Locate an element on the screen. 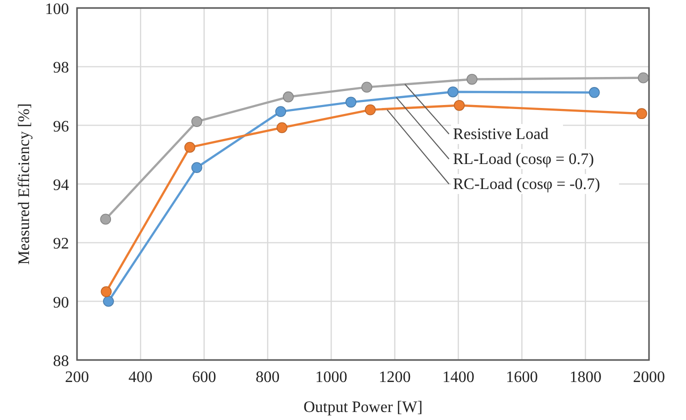 This screenshot has height=420, width=686. annotation: RL-Load (cosφ = 0.7) is located at coordinates (523, 159).